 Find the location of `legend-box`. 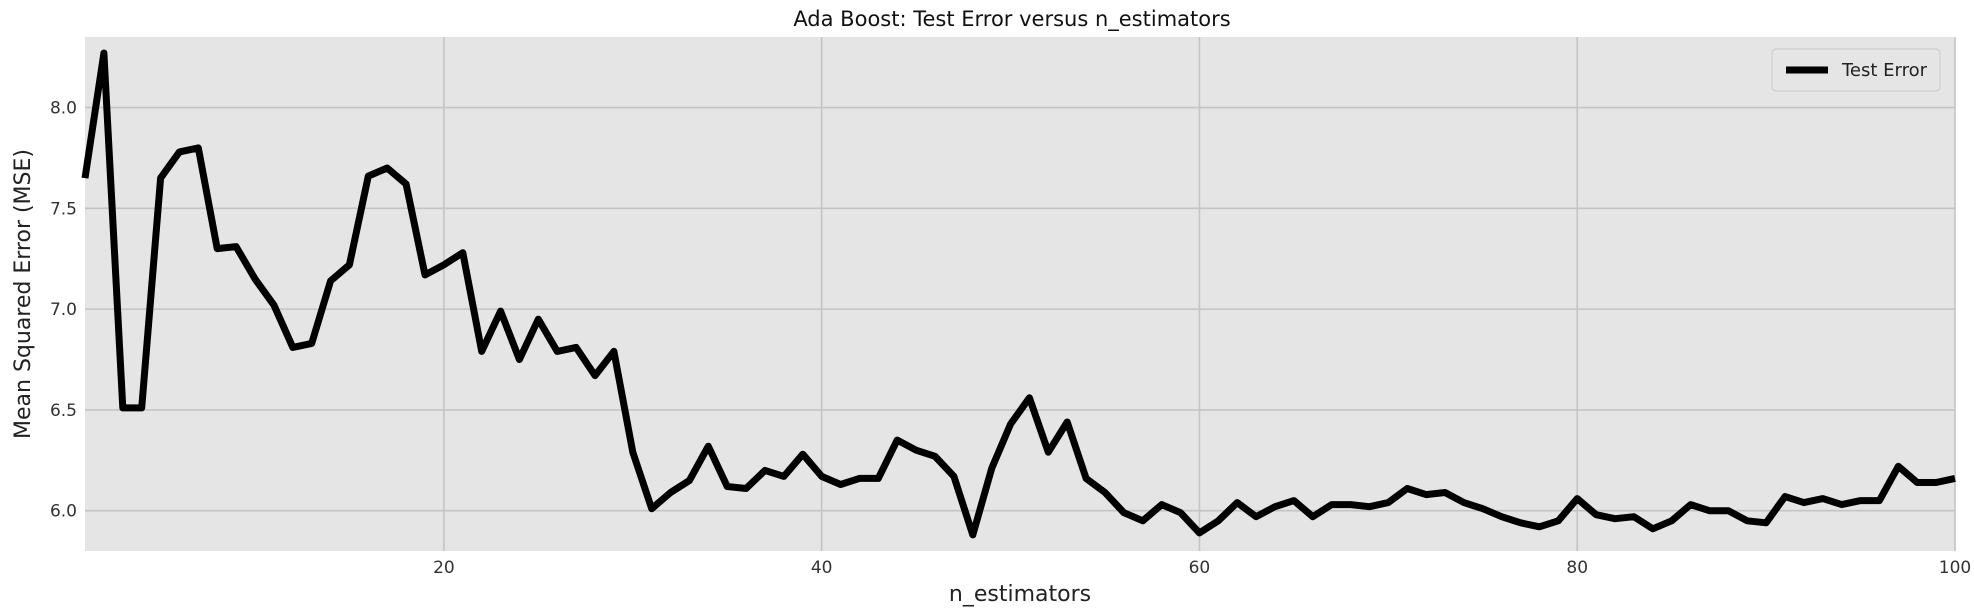

legend-box is located at coordinates (1856, 70).